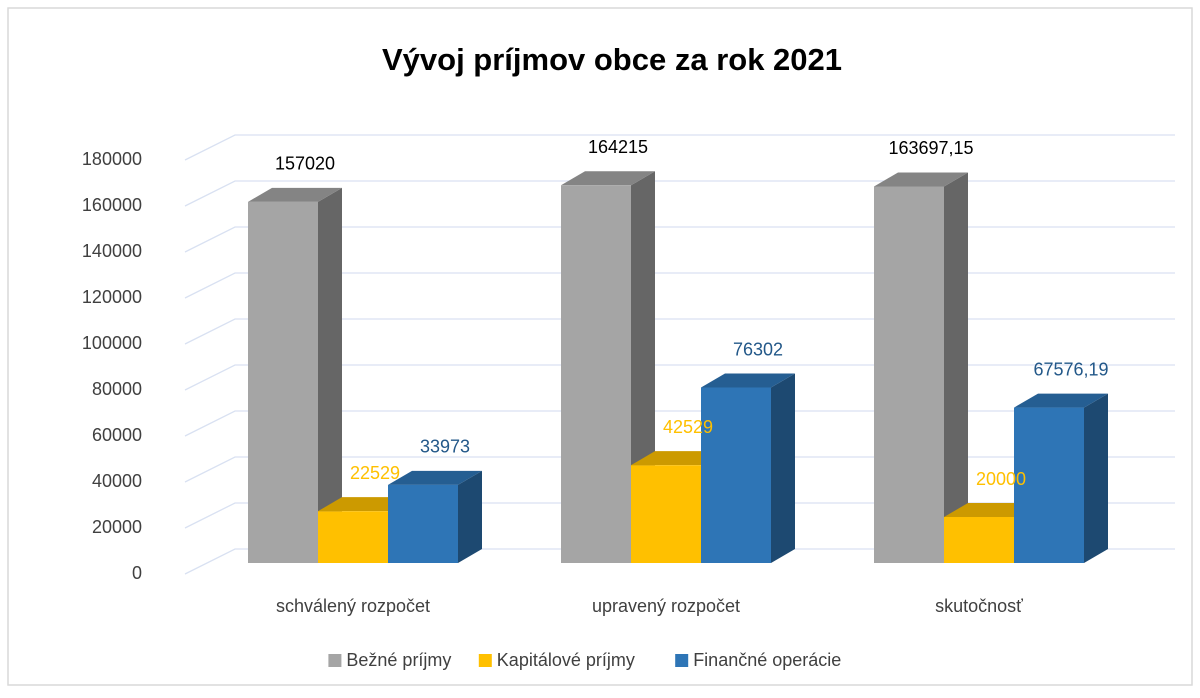  What do you see at coordinates (1001, 479) in the screenshot?
I see `data-label: 20000` at bounding box center [1001, 479].